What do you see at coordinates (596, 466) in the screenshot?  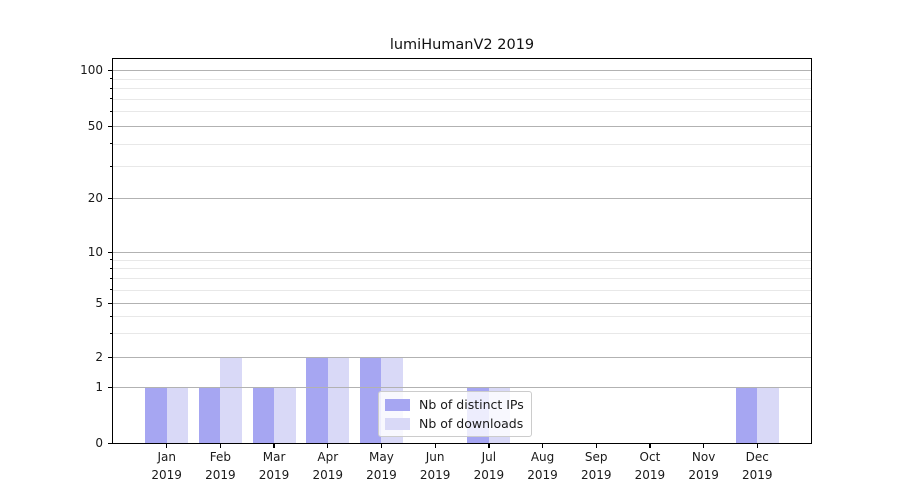 I see `x-axis-tick-label-sep: Sep 2019` at bounding box center [596, 466].